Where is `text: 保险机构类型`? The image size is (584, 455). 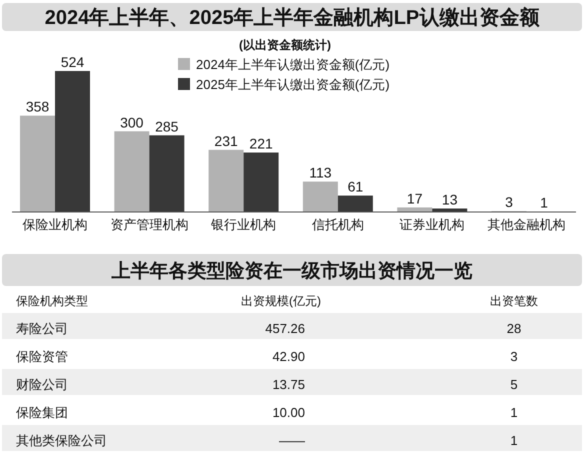
text: 保险机构类型 is located at coordinates (52, 301).